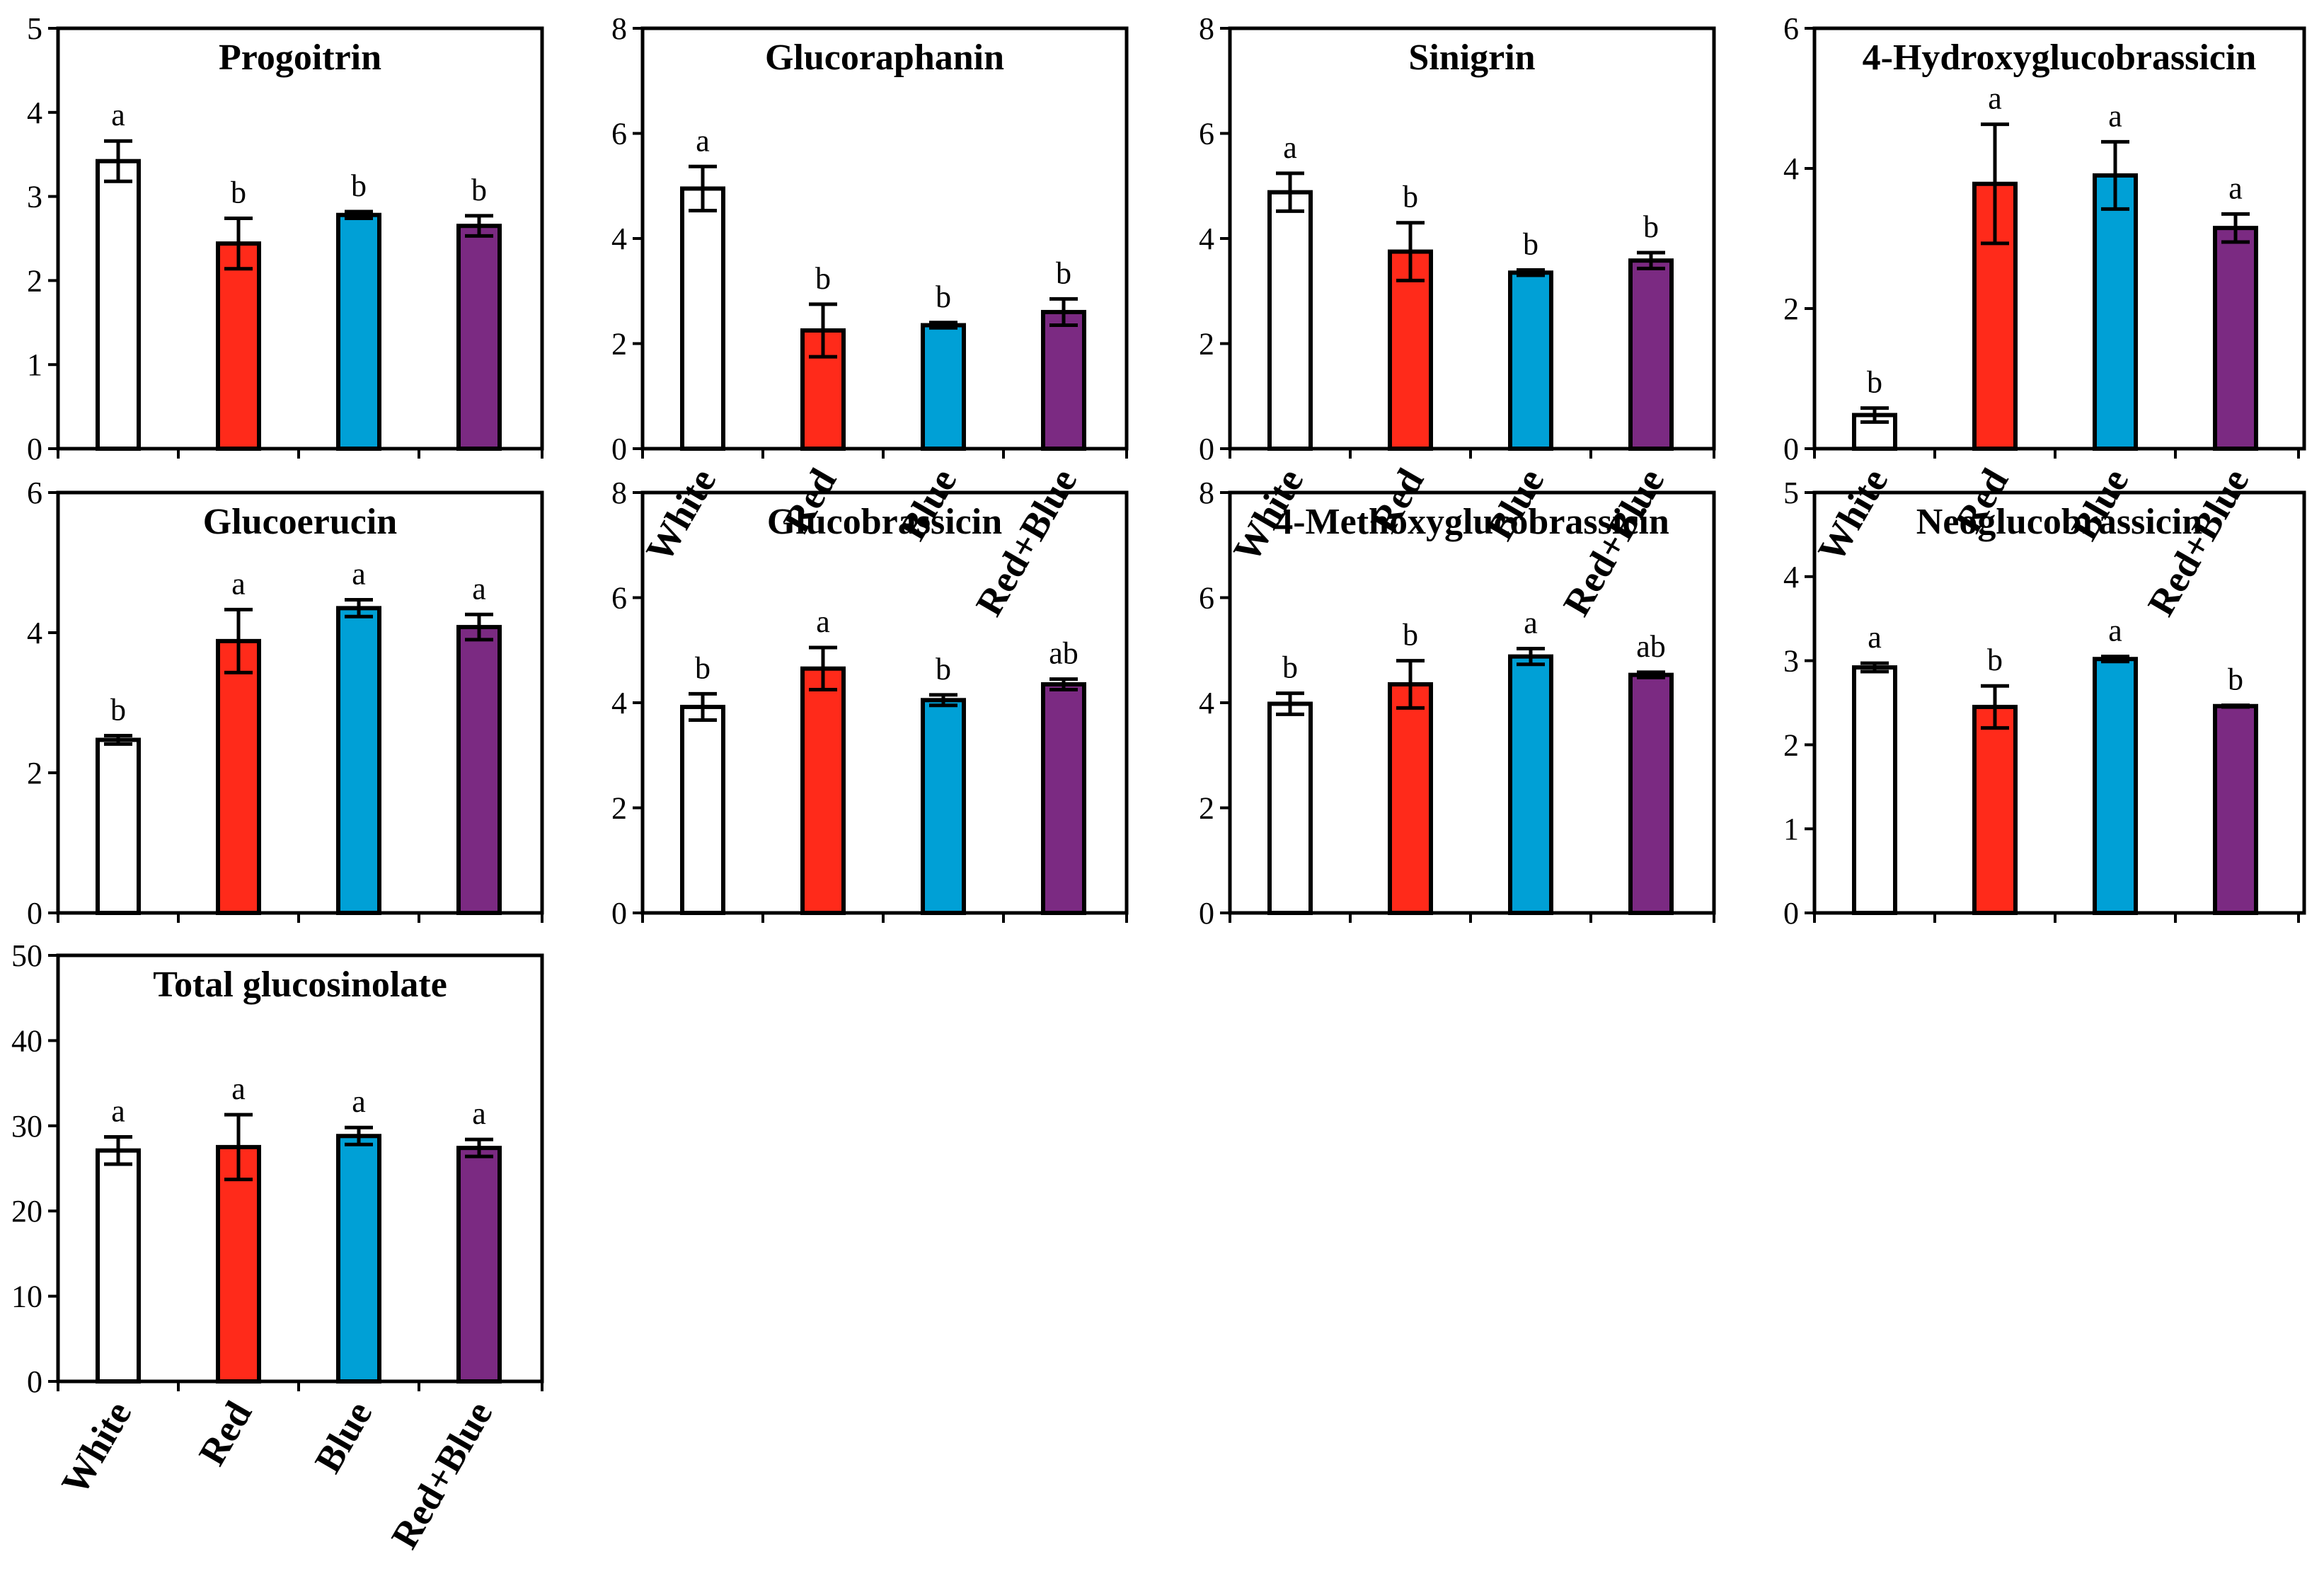  What do you see at coordinates (343, 1437) in the screenshot?
I see `x-category-label-blue: Blue` at bounding box center [343, 1437].